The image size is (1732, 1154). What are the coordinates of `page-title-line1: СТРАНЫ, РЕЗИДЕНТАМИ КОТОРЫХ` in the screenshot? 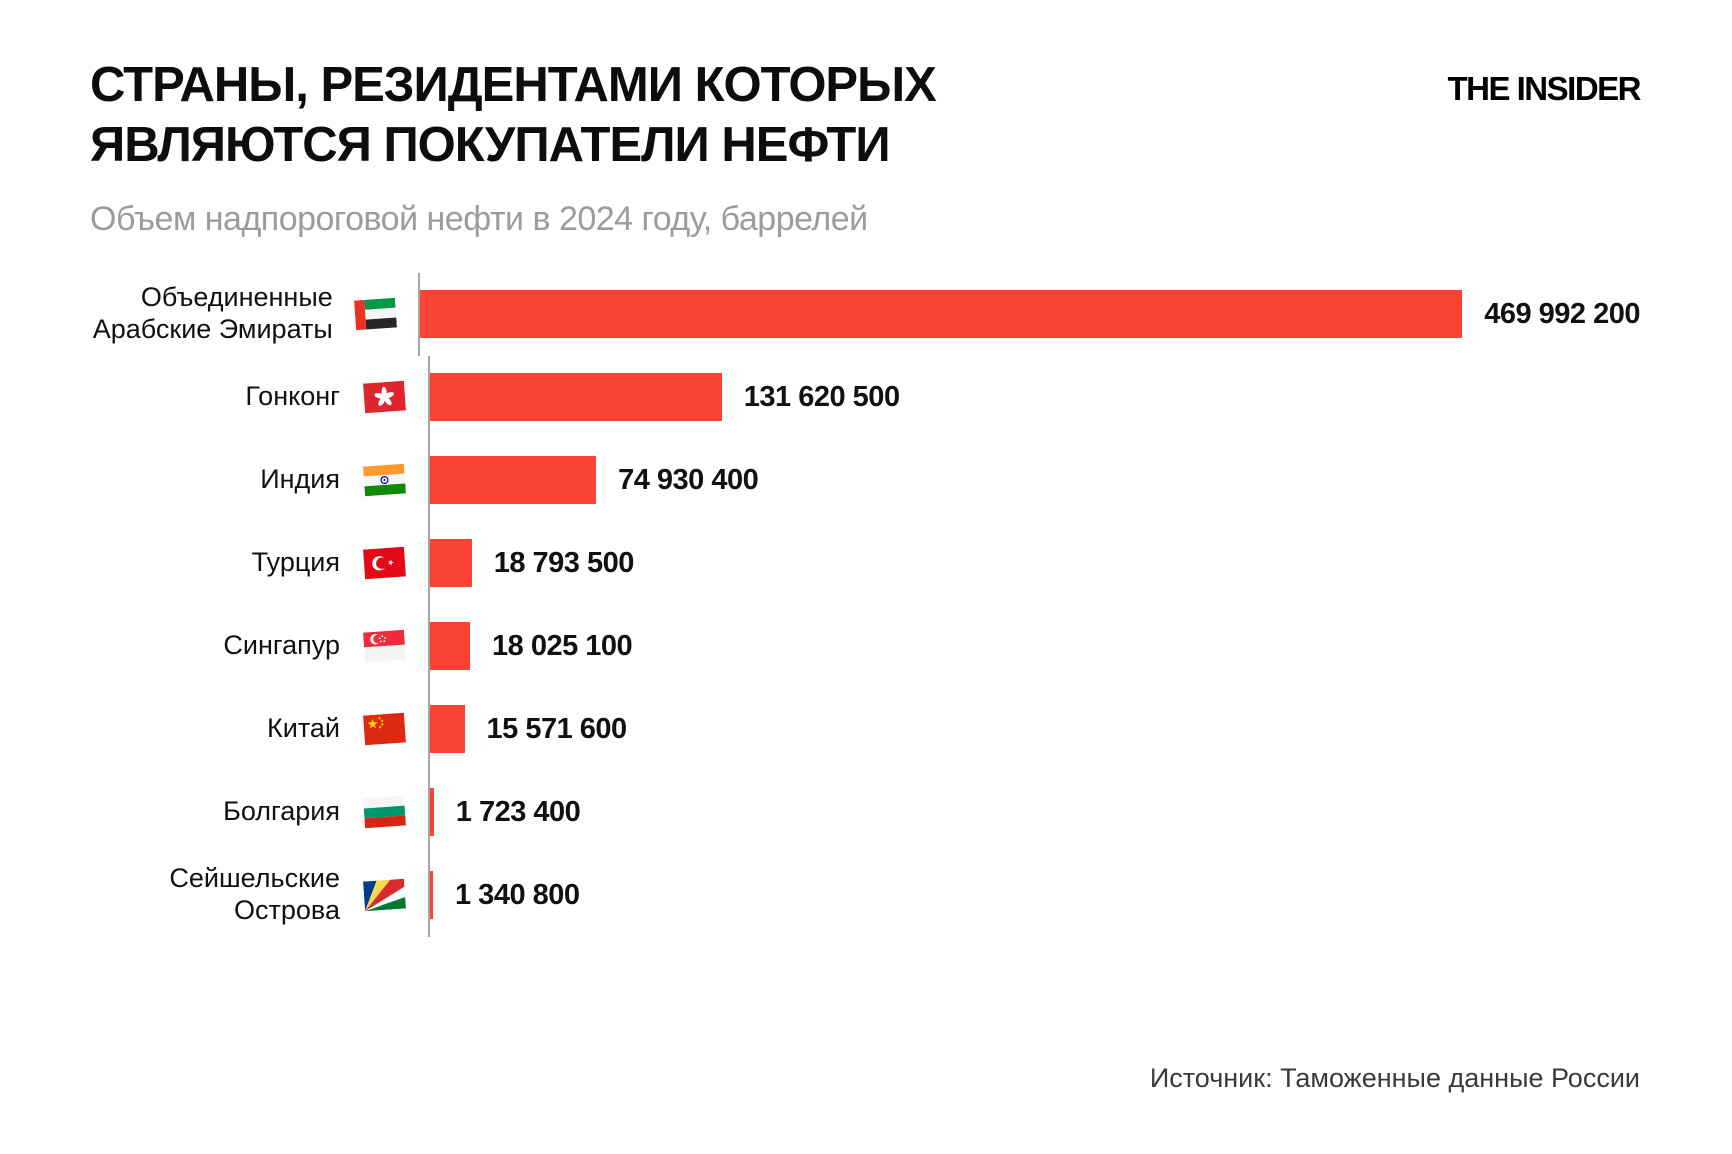 It's located at (513, 85).